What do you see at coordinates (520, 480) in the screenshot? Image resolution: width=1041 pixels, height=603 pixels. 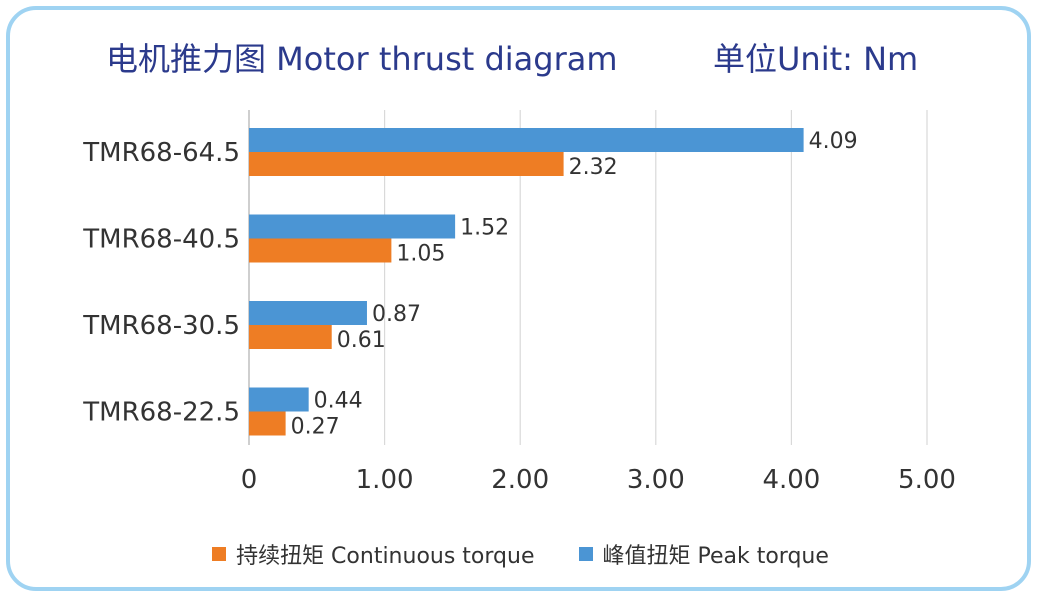 I see `x-tick-label: 2.00` at bounding box center [520, 480].